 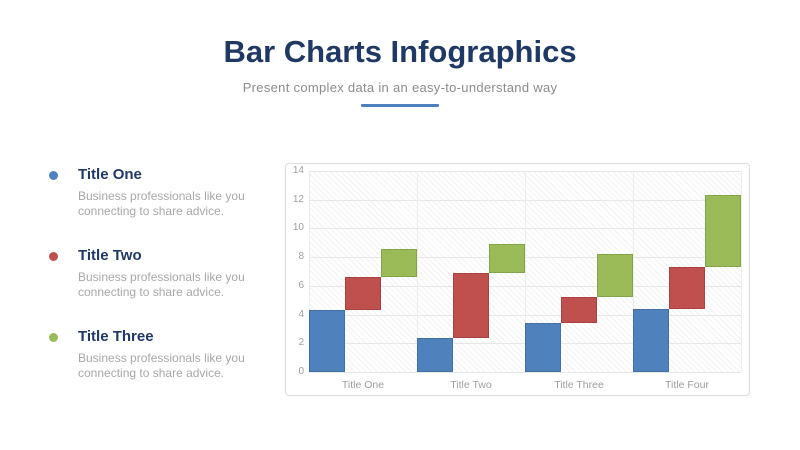 I want to click on legend-bullet-red, so click(x=53, y=256).